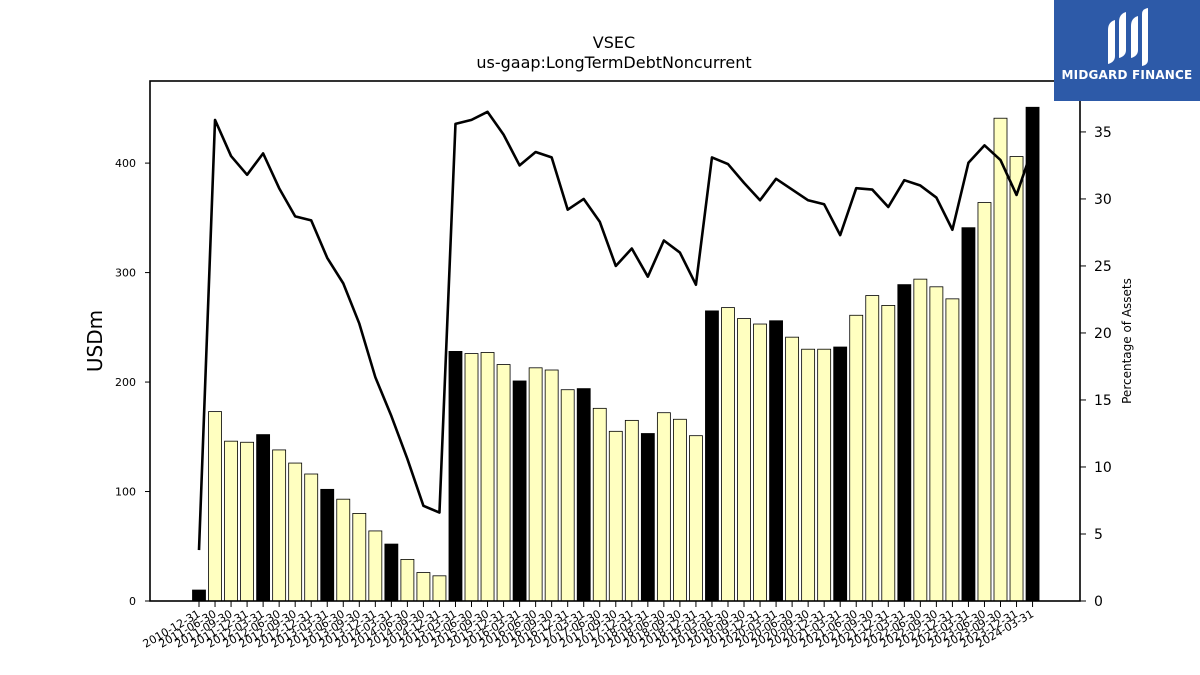 This screenshot has width=1200, height=675. I want to click on y-tick-label: 400, so click(125, 163).